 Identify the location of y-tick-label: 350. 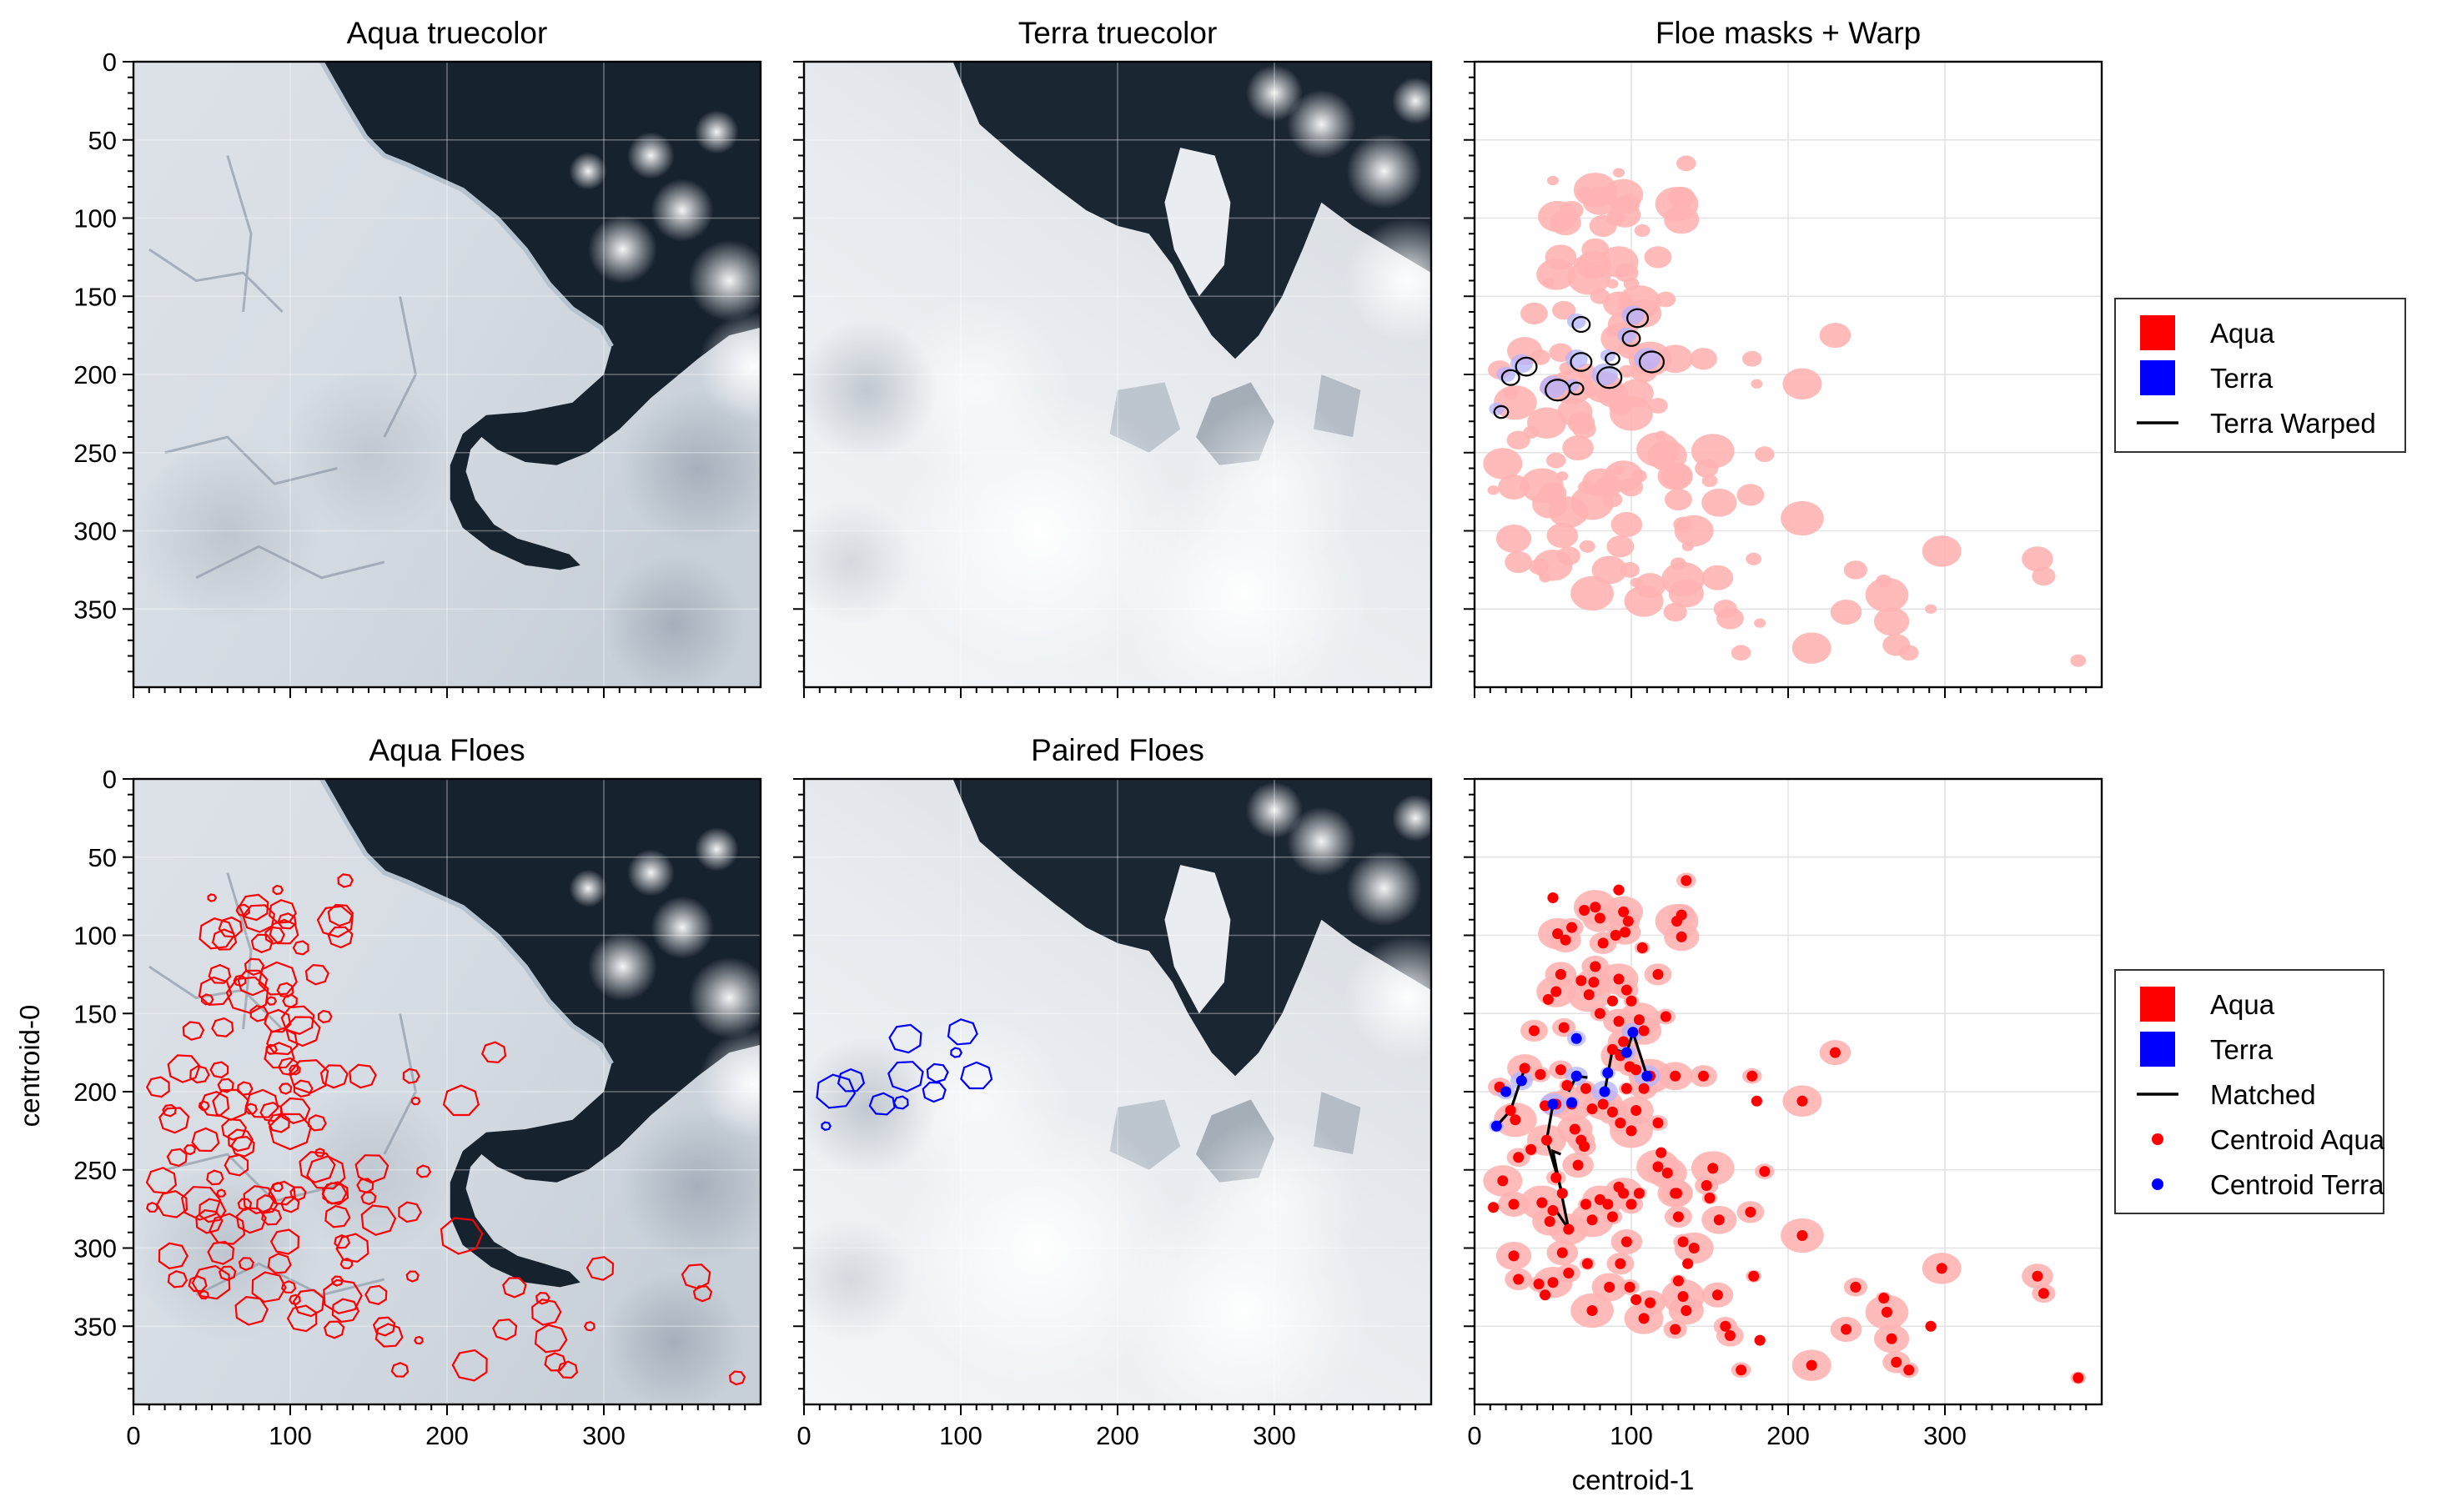
(95, 1326).